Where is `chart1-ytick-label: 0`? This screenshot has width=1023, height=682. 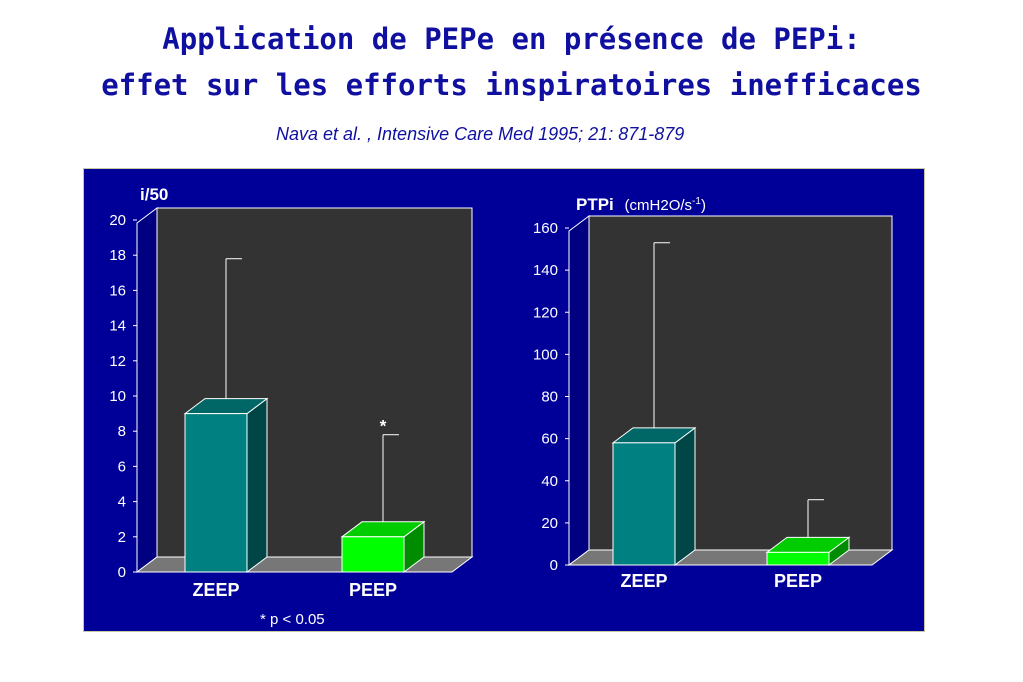
chart1-ytick-label: 0 is located at coordinates (122, 572).